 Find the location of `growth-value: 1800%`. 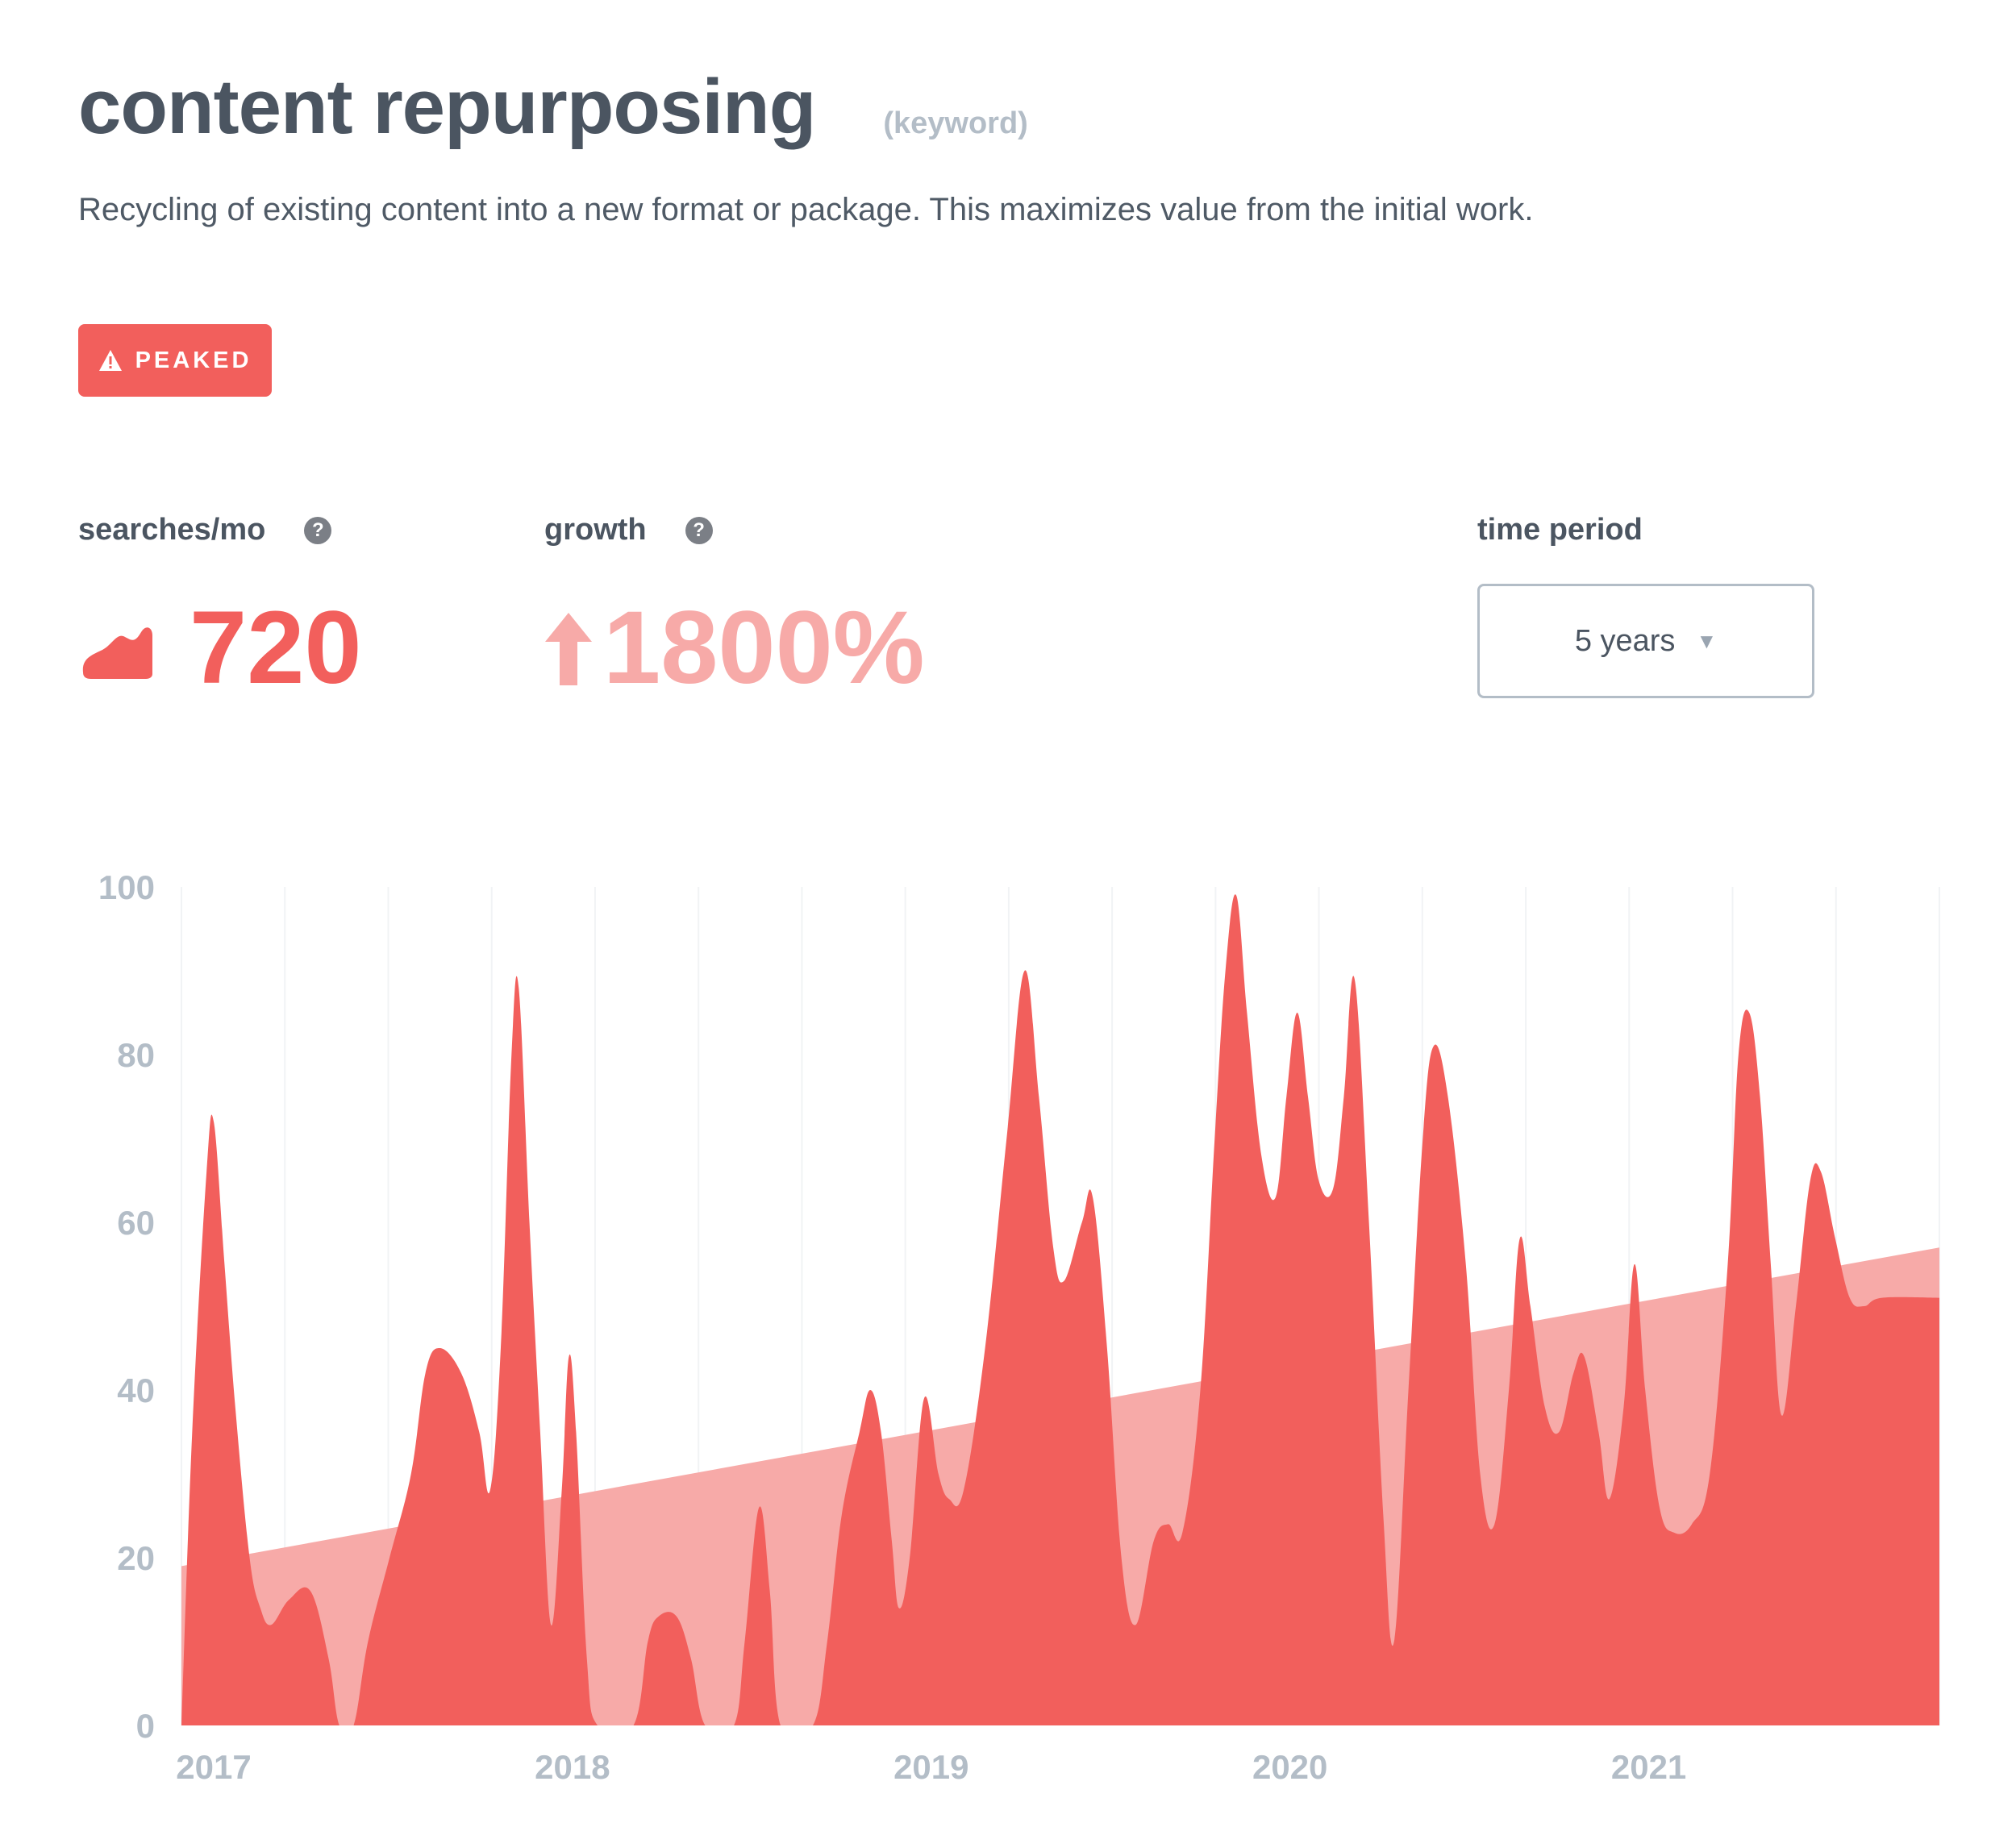

growth-value: 1800% is located at coordinates (764, 647).